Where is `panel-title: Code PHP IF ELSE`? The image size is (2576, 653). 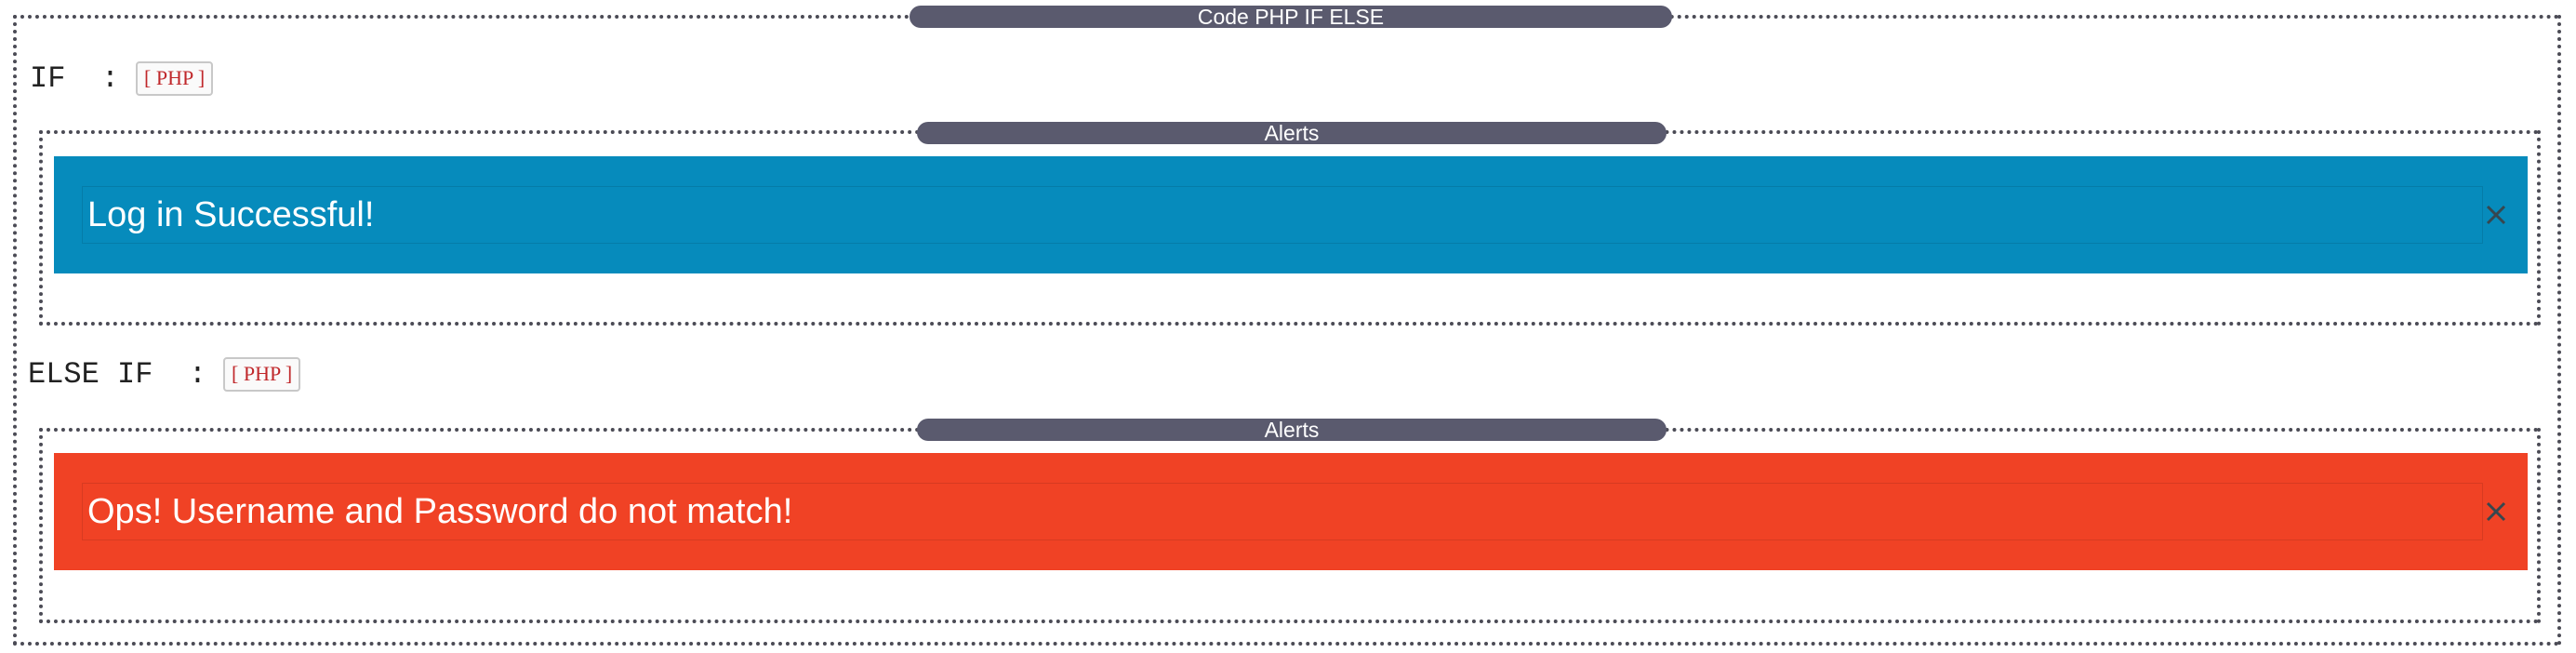 panel-title: Code PHP IF ELSE is located at coordinates (1291, 17).